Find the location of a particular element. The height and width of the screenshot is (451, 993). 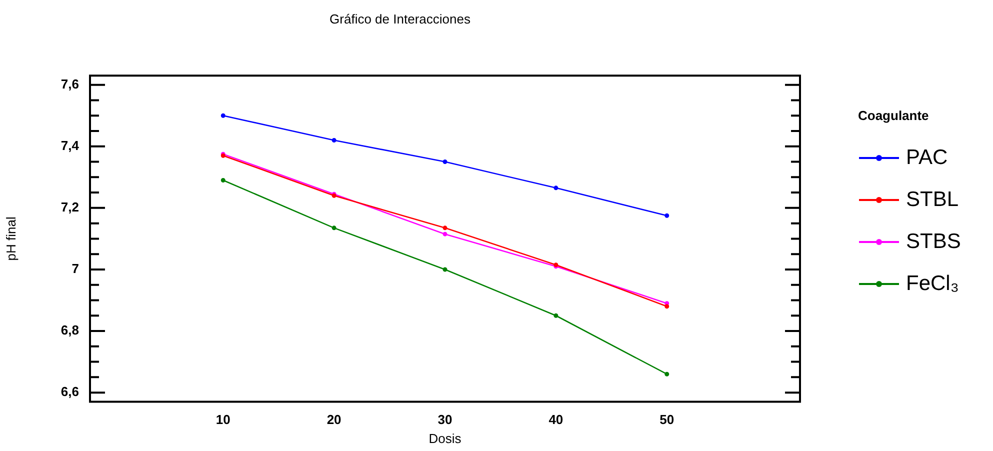

x-tick-label: 40 is located at coordinates (556, 420).